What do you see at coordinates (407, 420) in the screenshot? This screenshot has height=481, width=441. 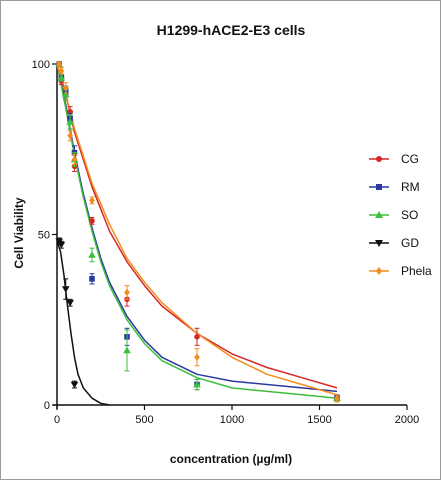 I see `x-tick-label: 2000` at bounding box center [407, 420].